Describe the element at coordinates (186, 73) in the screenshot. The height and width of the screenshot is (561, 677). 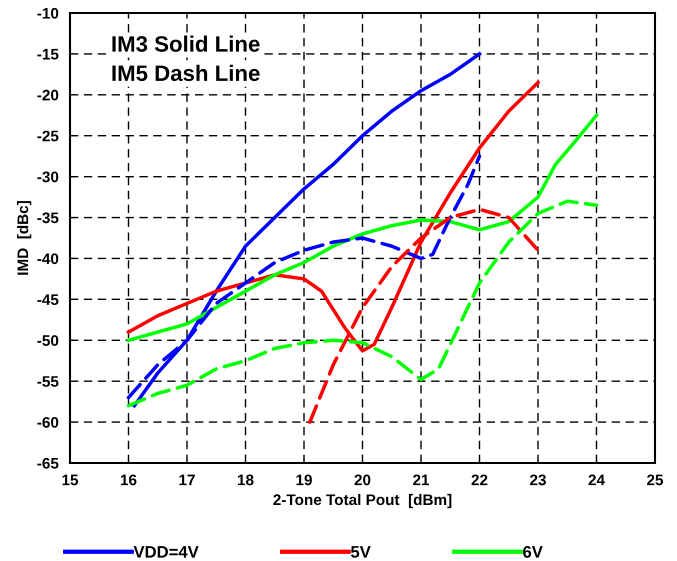
I see `annotation: IM5 Dash Line` at that location.